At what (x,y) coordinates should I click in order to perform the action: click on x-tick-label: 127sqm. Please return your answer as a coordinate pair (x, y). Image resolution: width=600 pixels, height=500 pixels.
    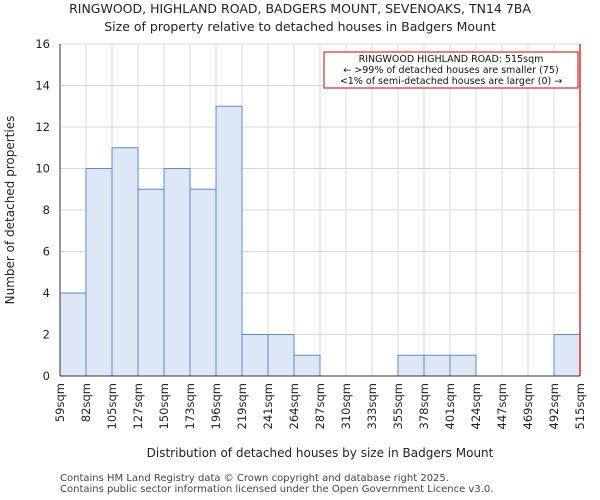
    Looking at the image, I should click on (138, 406).